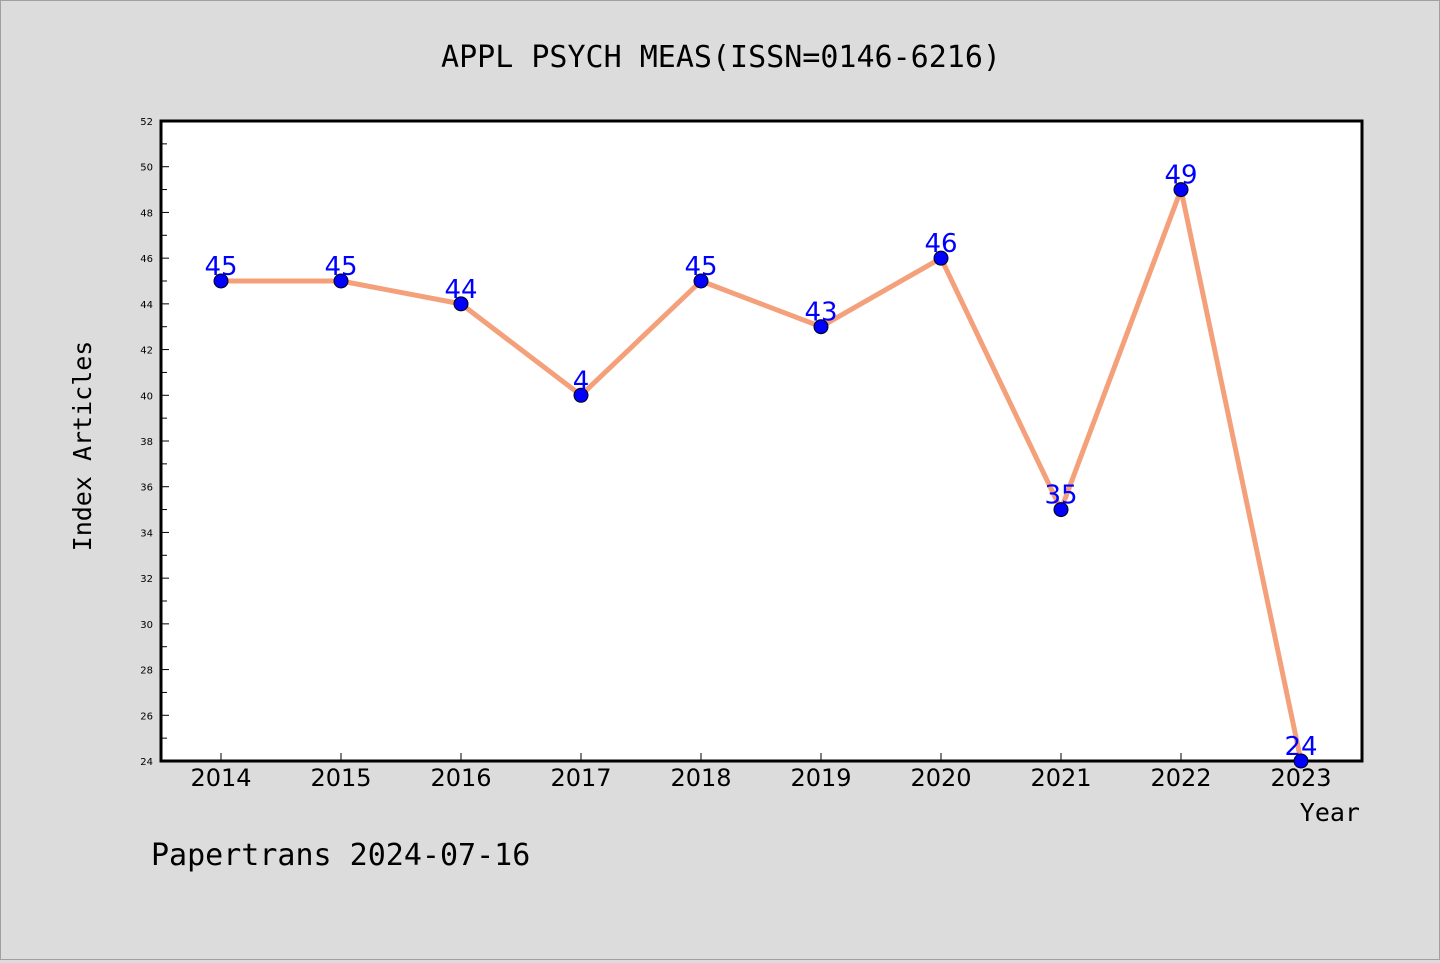  What do you see at coordinates (146, 168) in the screenshot?
I see `y-tick-label: 50` at bounding box center [146, 168].